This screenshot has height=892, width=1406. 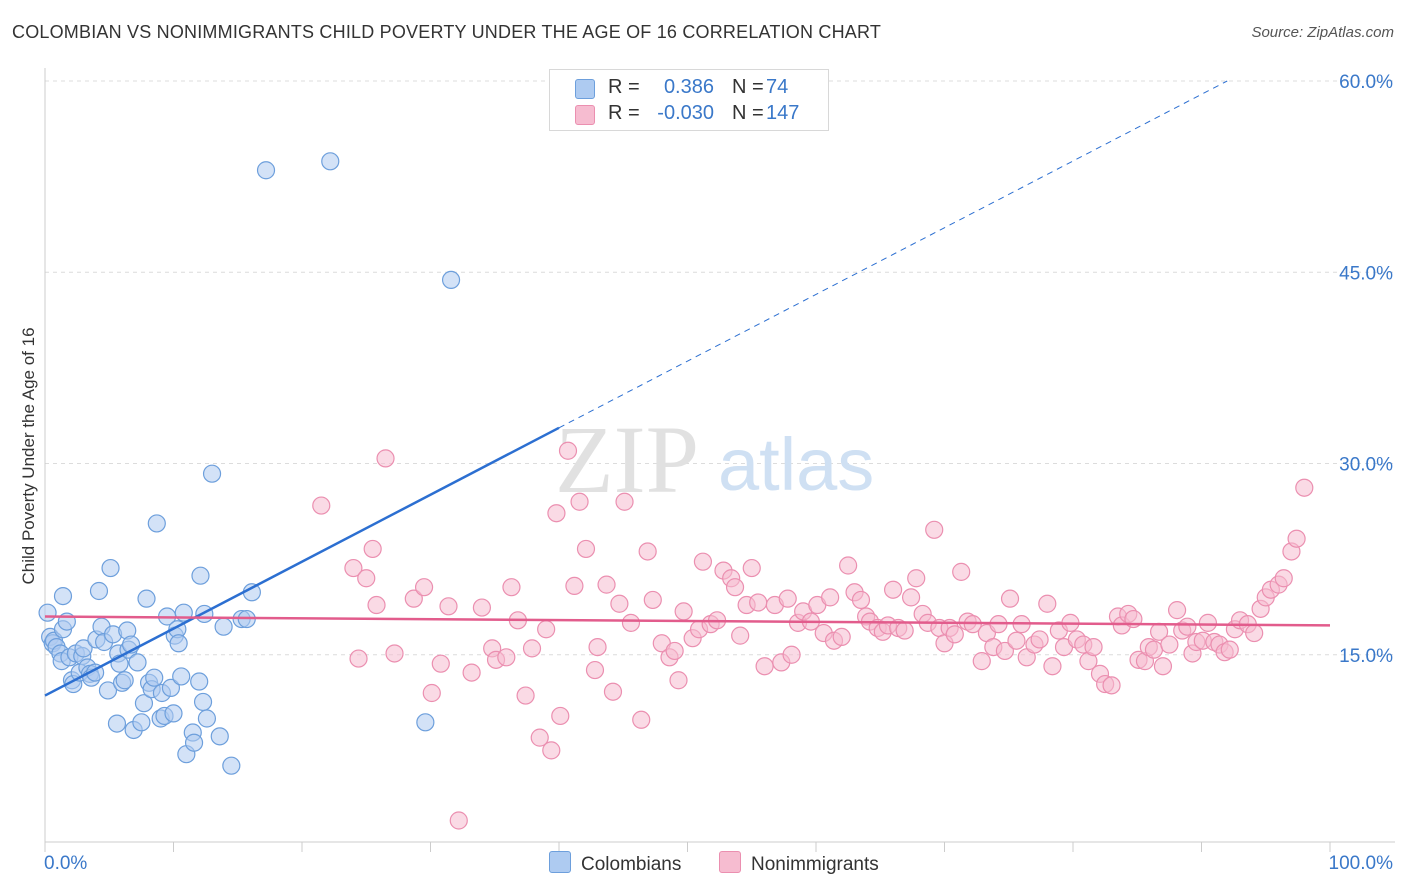 What do you see at coordinates (685, 113) in the screenshot?
I see `legend-r-value: -0.030` at bounding box center [685, 113].